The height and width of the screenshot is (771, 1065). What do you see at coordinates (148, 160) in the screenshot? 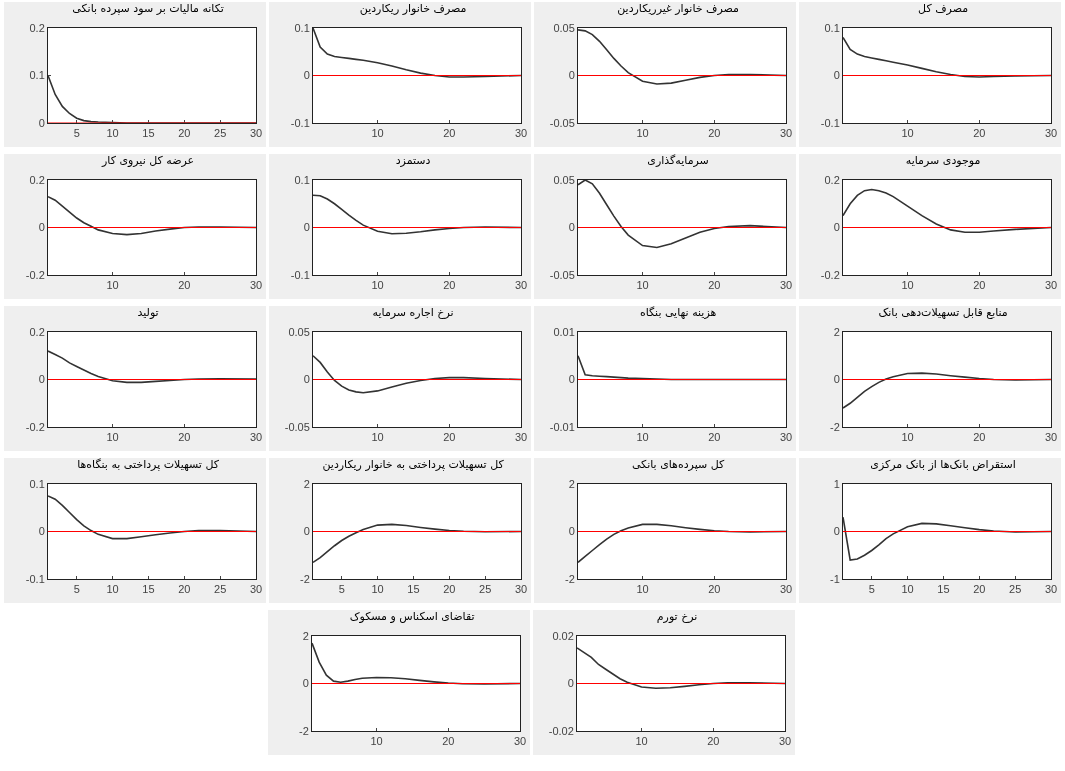
I see `chart-title: عرضه کل نیروی کار` at bounding box center [148, 160].